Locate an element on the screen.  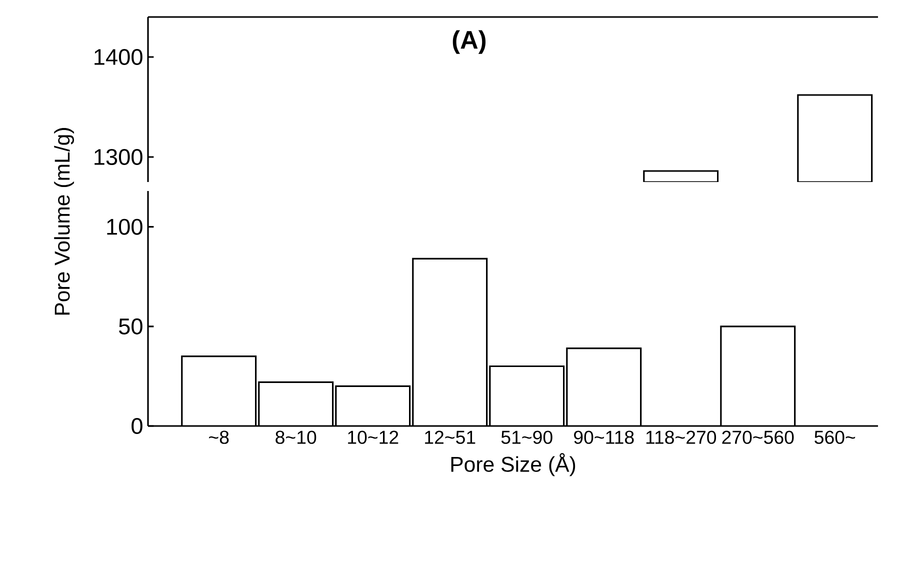
x-tick-label: 51~90 is located at coordinates (526, 437).